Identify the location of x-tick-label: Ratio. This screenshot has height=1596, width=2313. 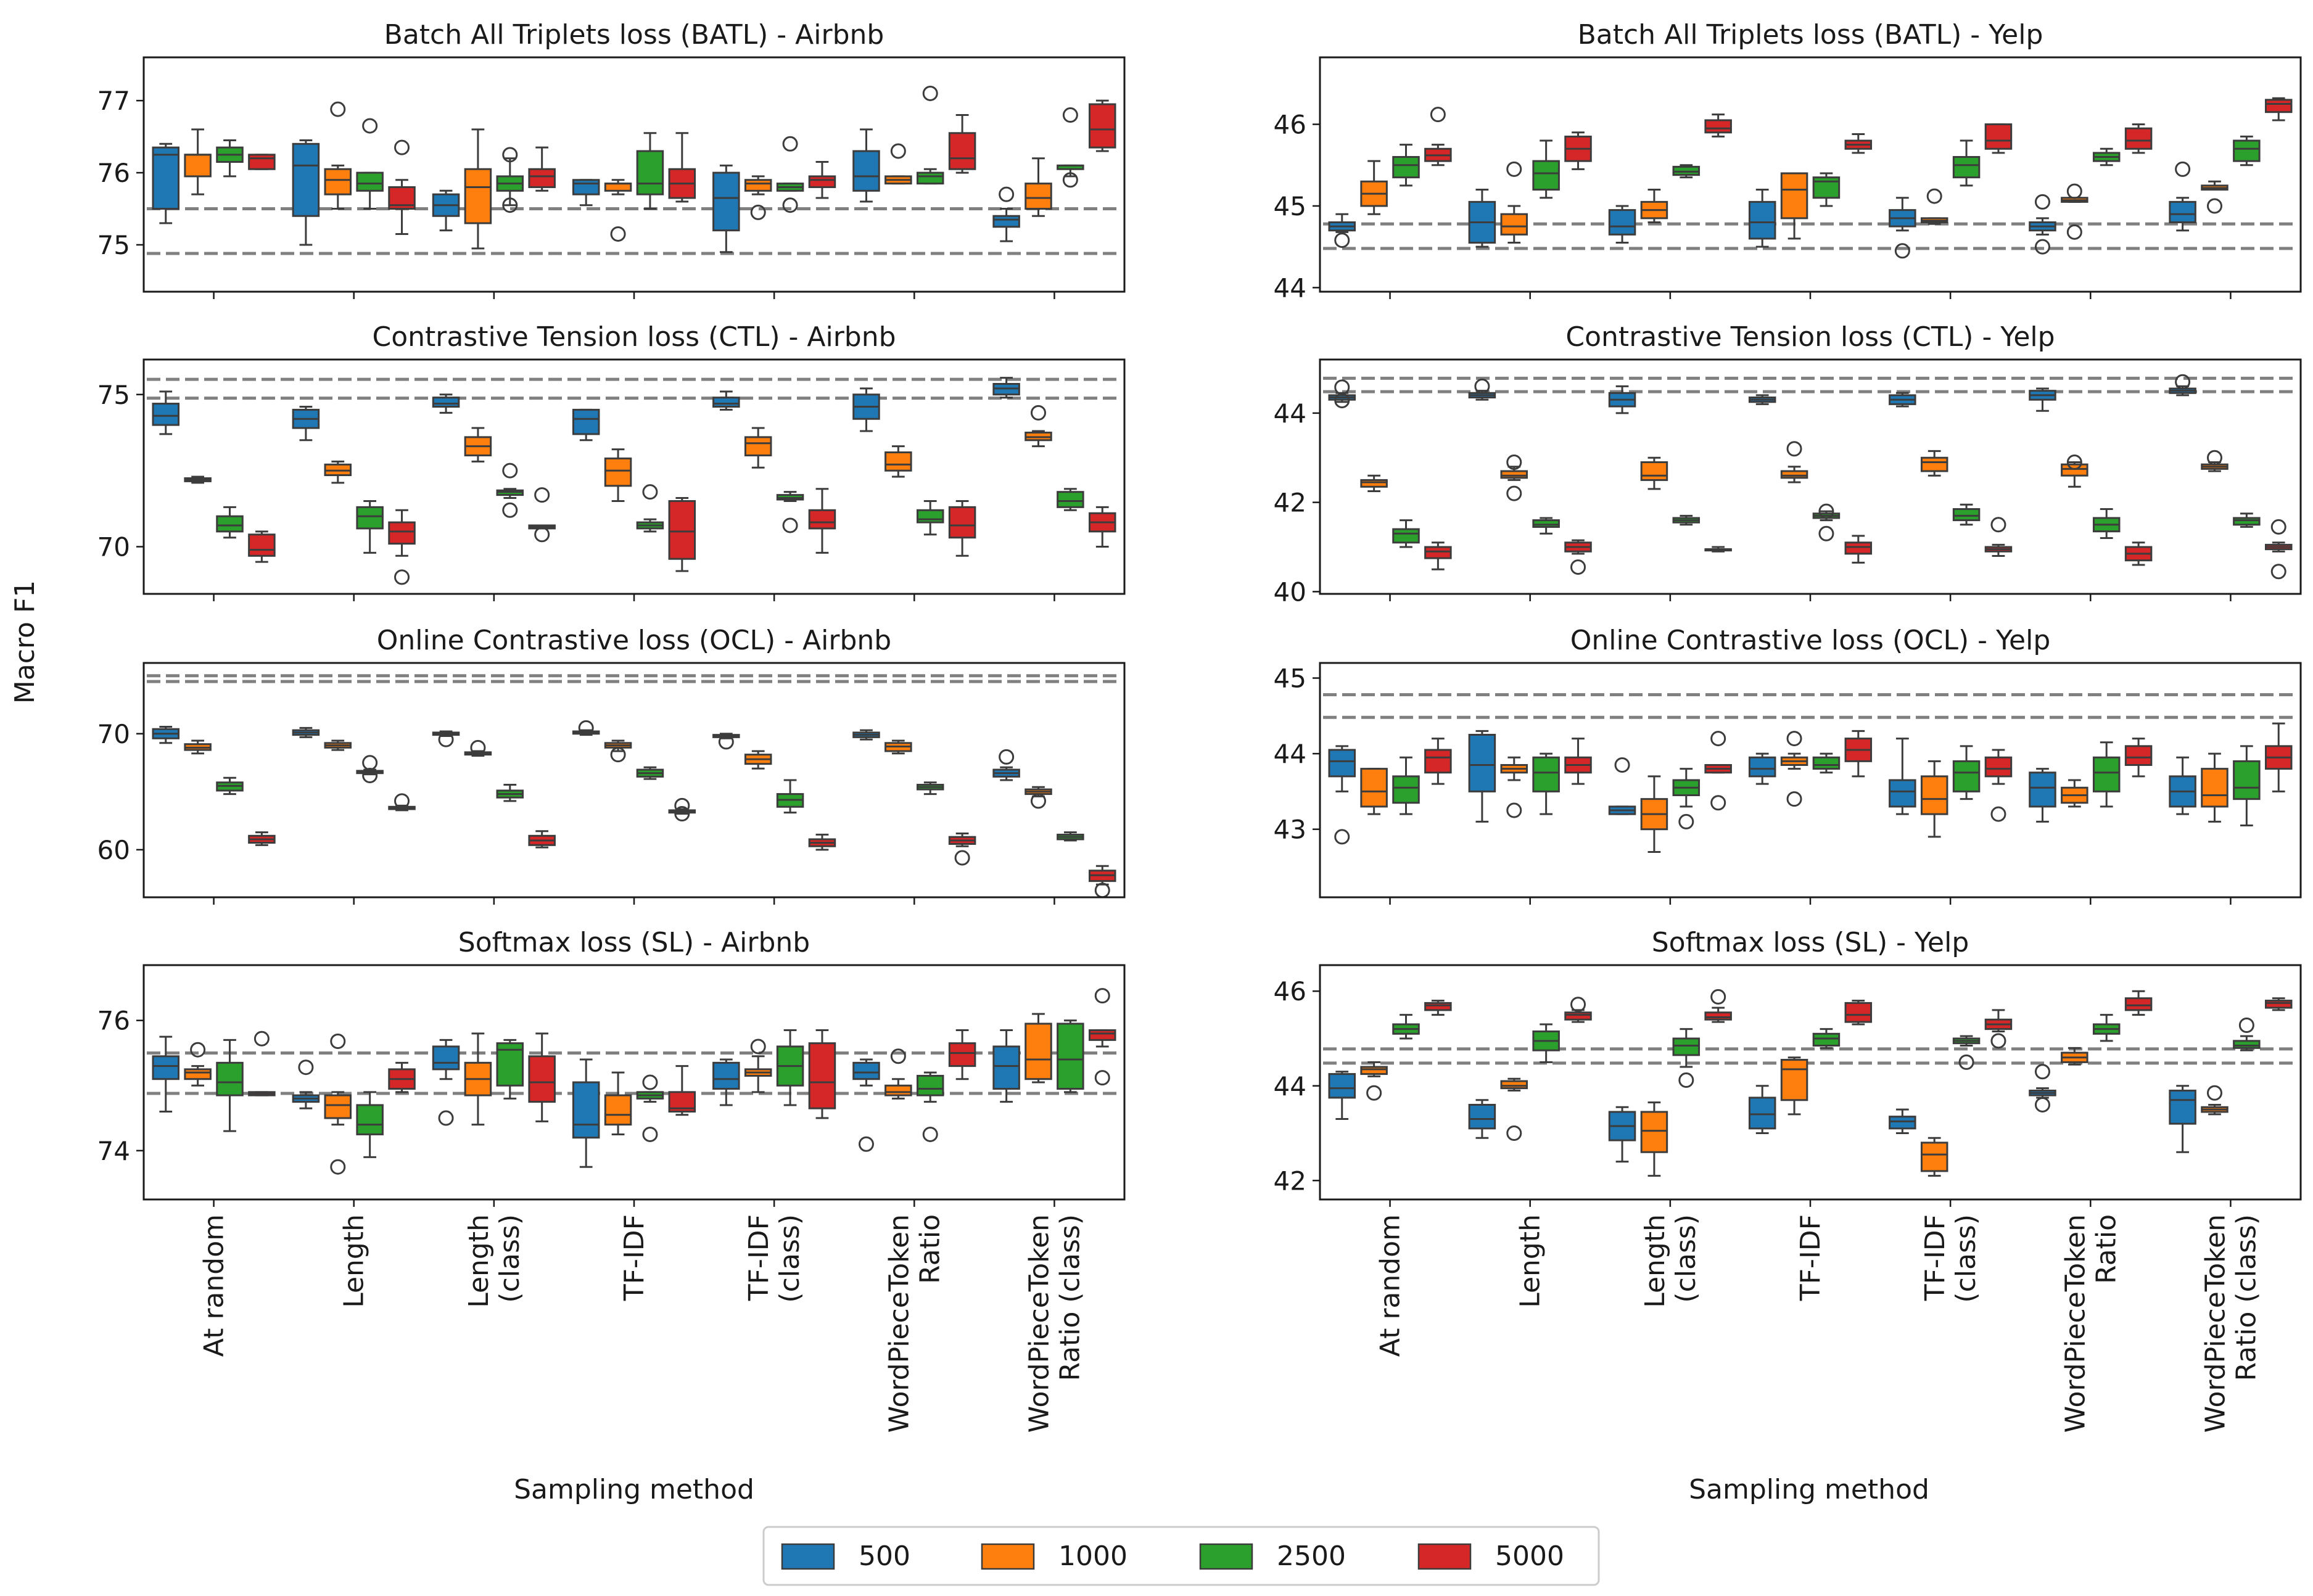
(930, 1249).